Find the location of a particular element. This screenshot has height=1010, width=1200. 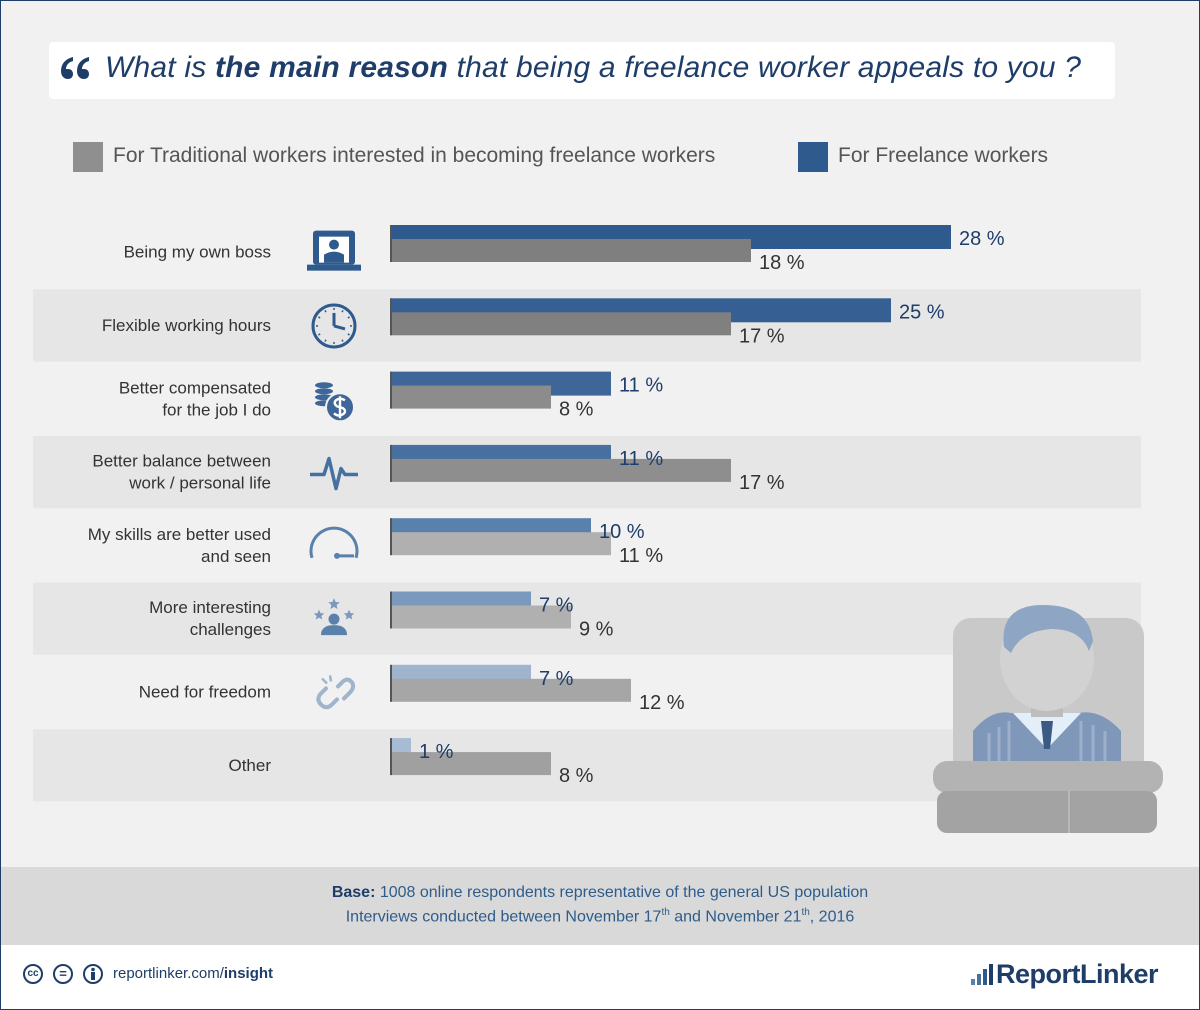

reportlinker-logo-icon is located at coordinates (982, 974).